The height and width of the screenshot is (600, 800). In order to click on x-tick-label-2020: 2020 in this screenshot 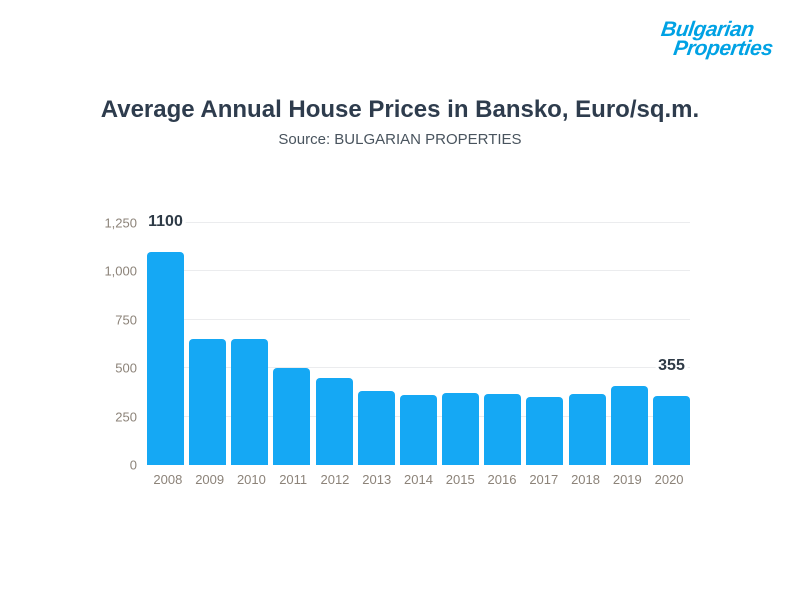, I will do `click(669, 479)`.